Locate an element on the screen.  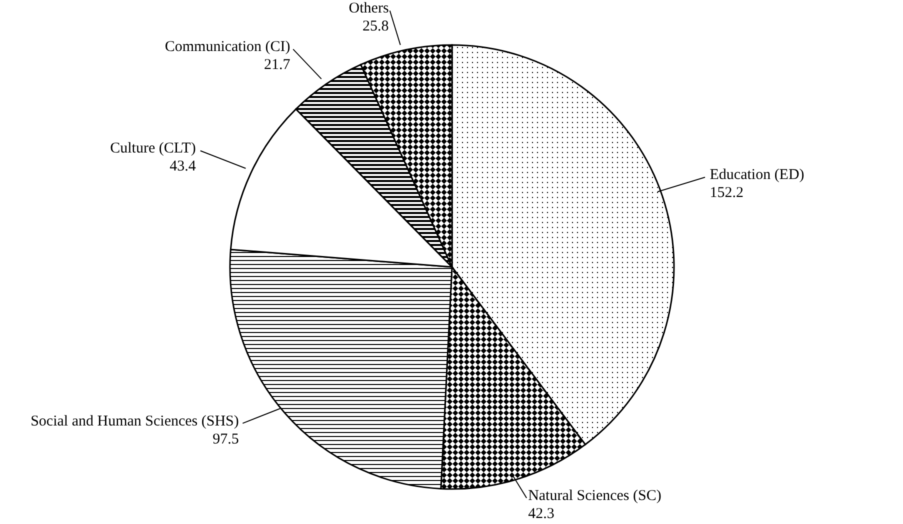
slice-label: Education (ED) is located at coordinates (757, 175).